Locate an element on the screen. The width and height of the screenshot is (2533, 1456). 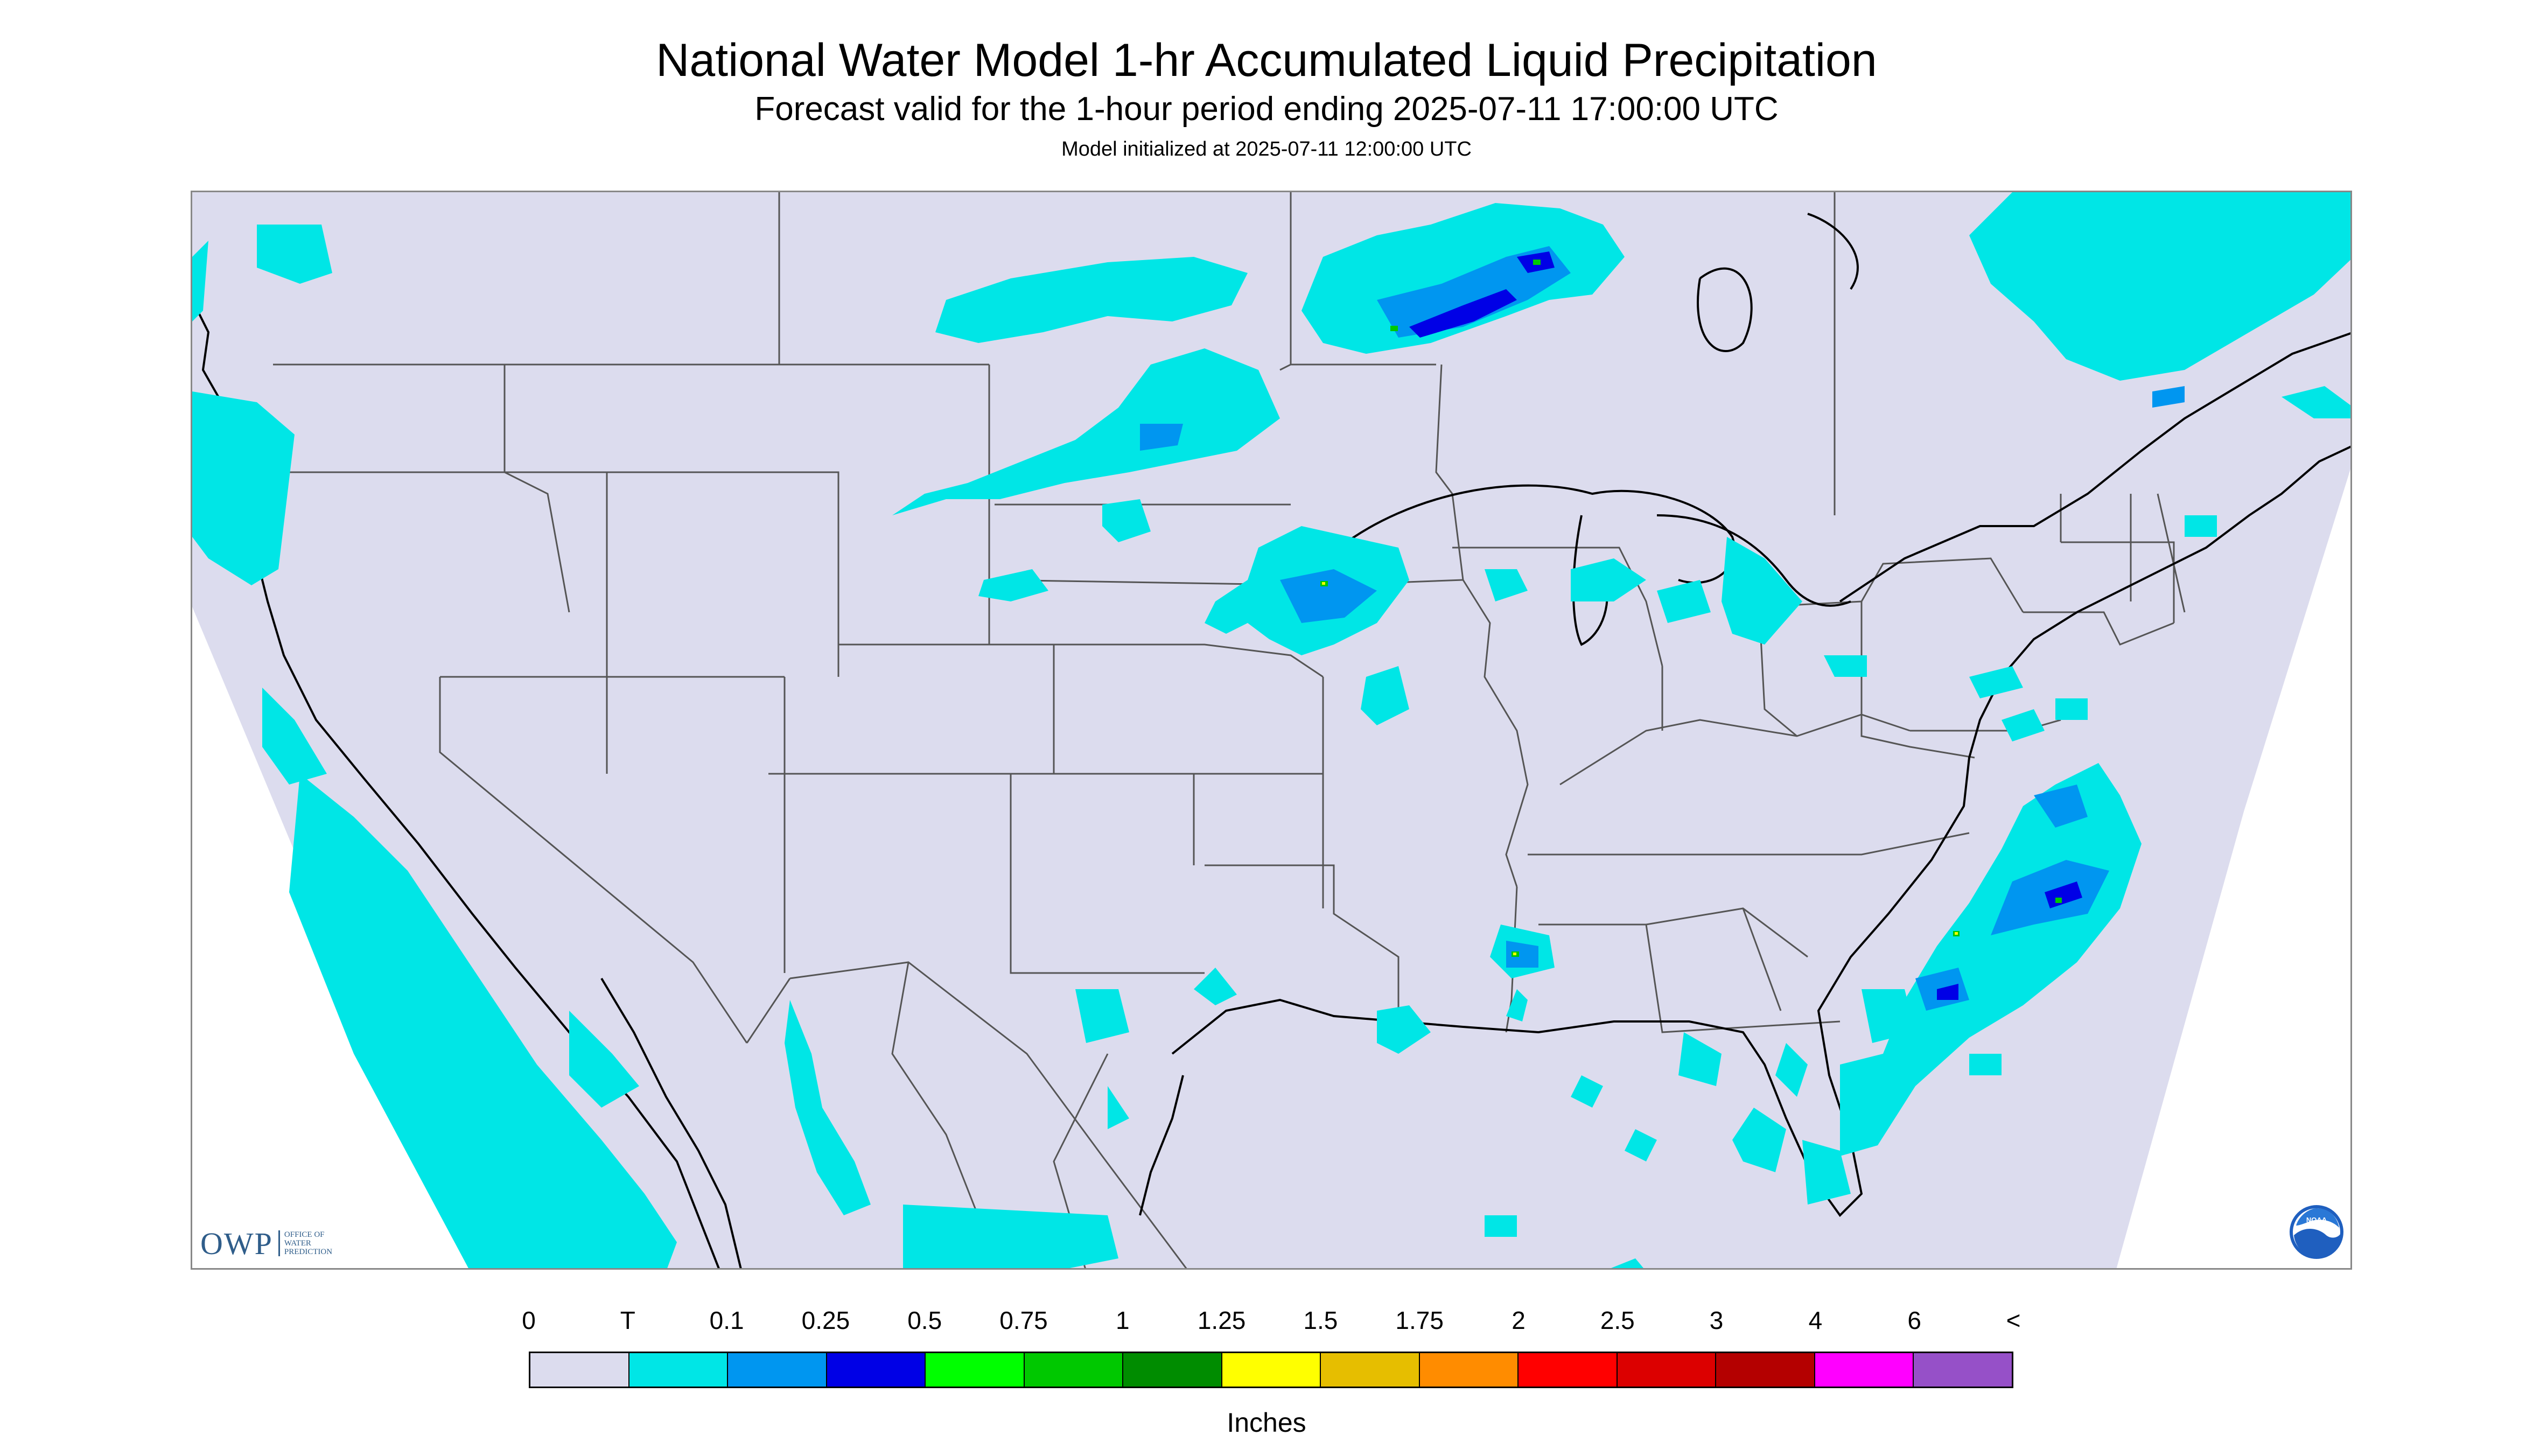
precip-blue is located at coordinates (1745, 625).